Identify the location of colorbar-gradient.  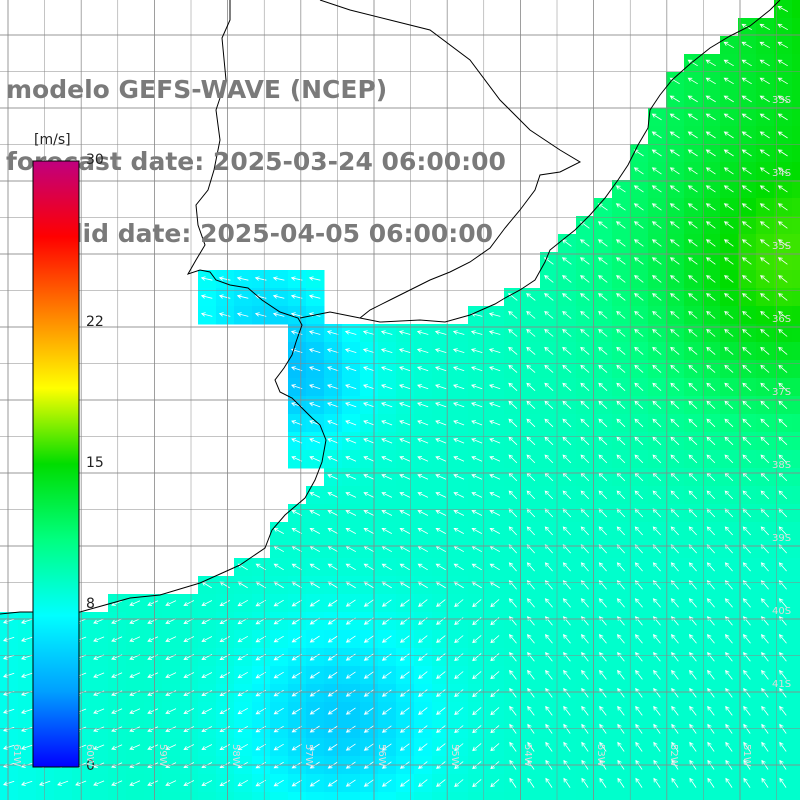
(56, 464).